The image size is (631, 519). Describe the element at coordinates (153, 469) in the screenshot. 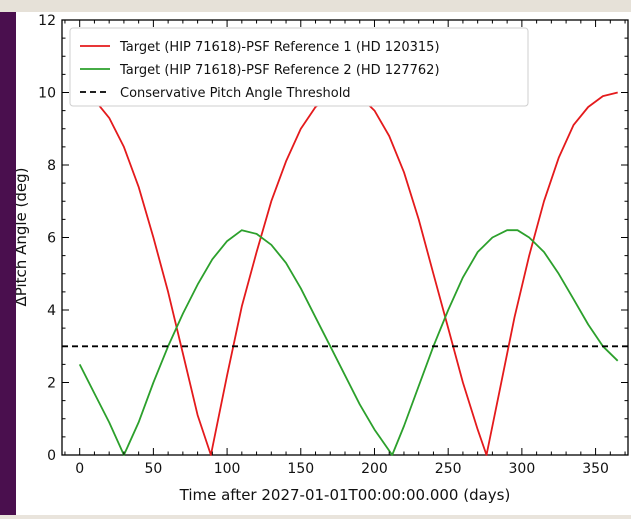

I see `x-tick-label: 50` at that location.